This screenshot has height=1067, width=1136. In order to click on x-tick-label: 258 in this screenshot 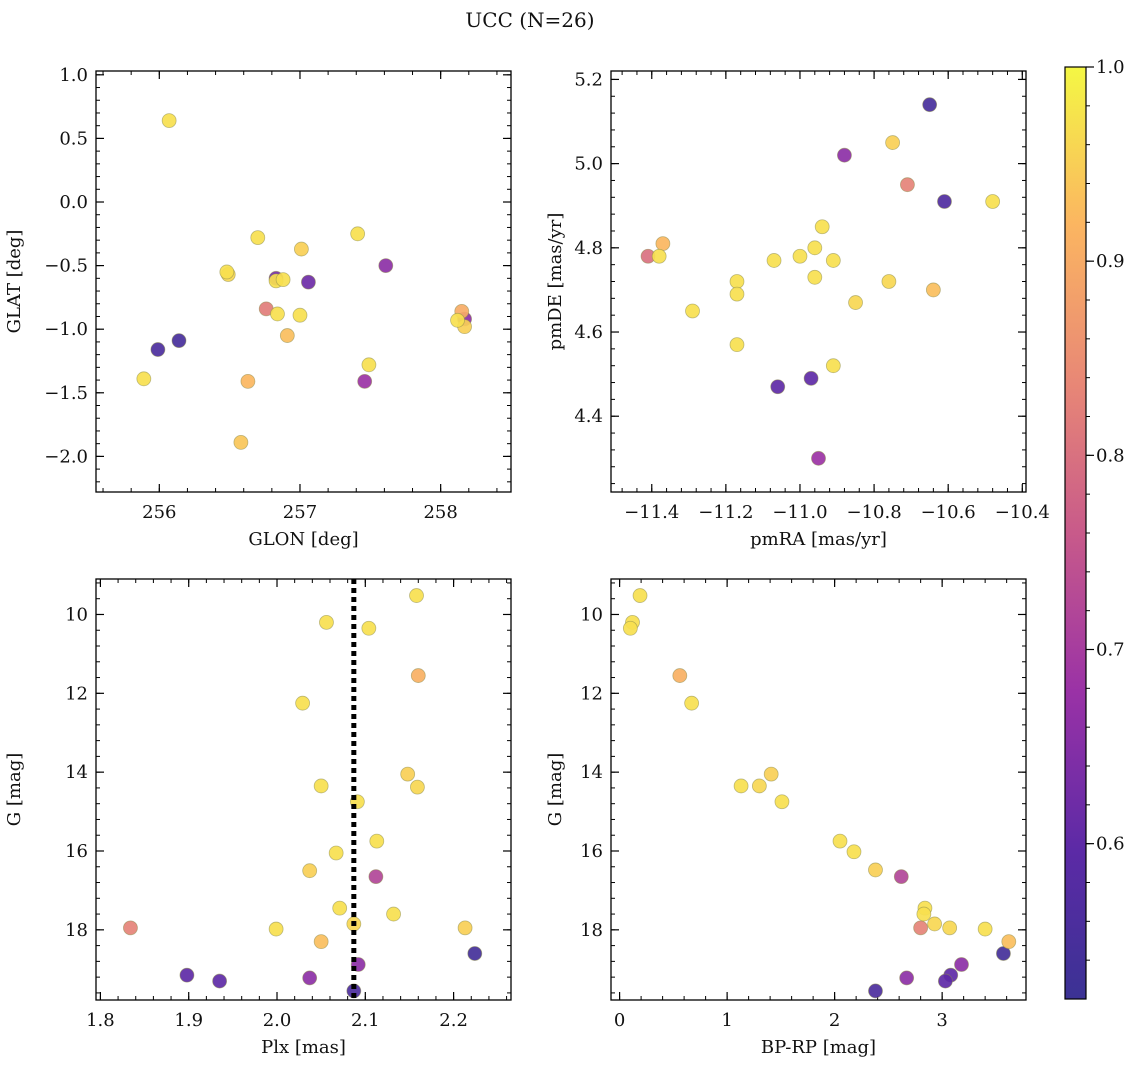, I will do `click(440, 512)`.